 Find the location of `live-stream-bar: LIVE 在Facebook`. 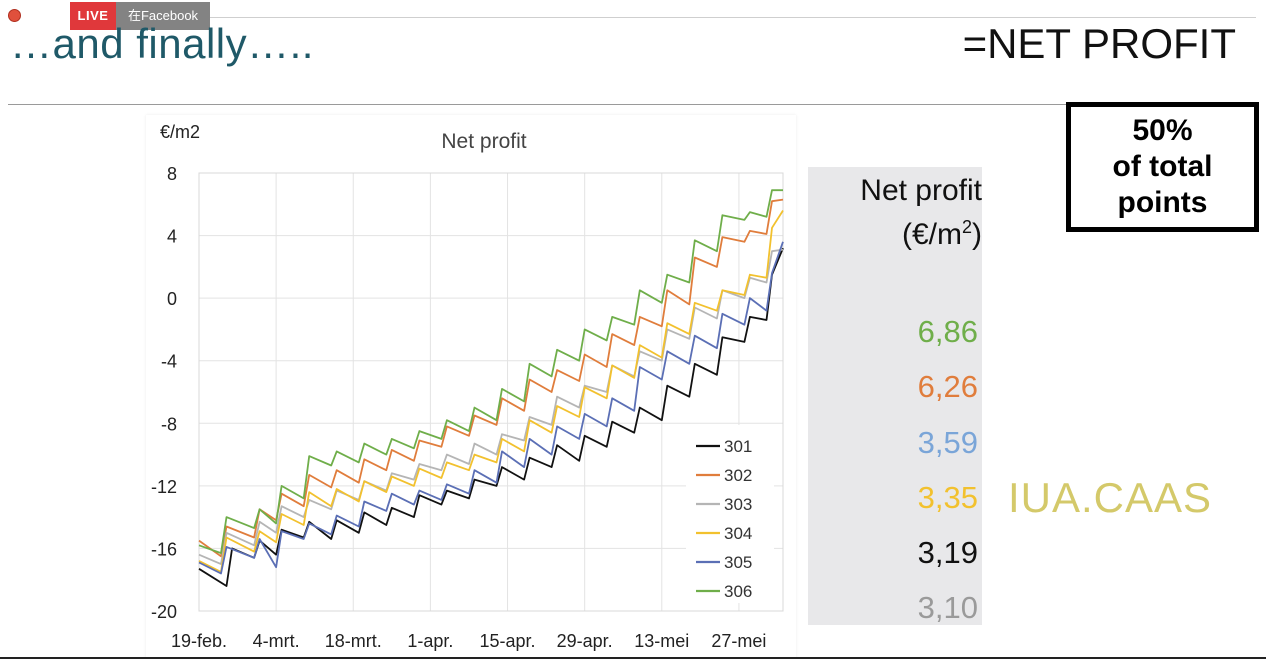

live-stream-bar: LIVE 在Facebook is located at coordinates (106, 16).